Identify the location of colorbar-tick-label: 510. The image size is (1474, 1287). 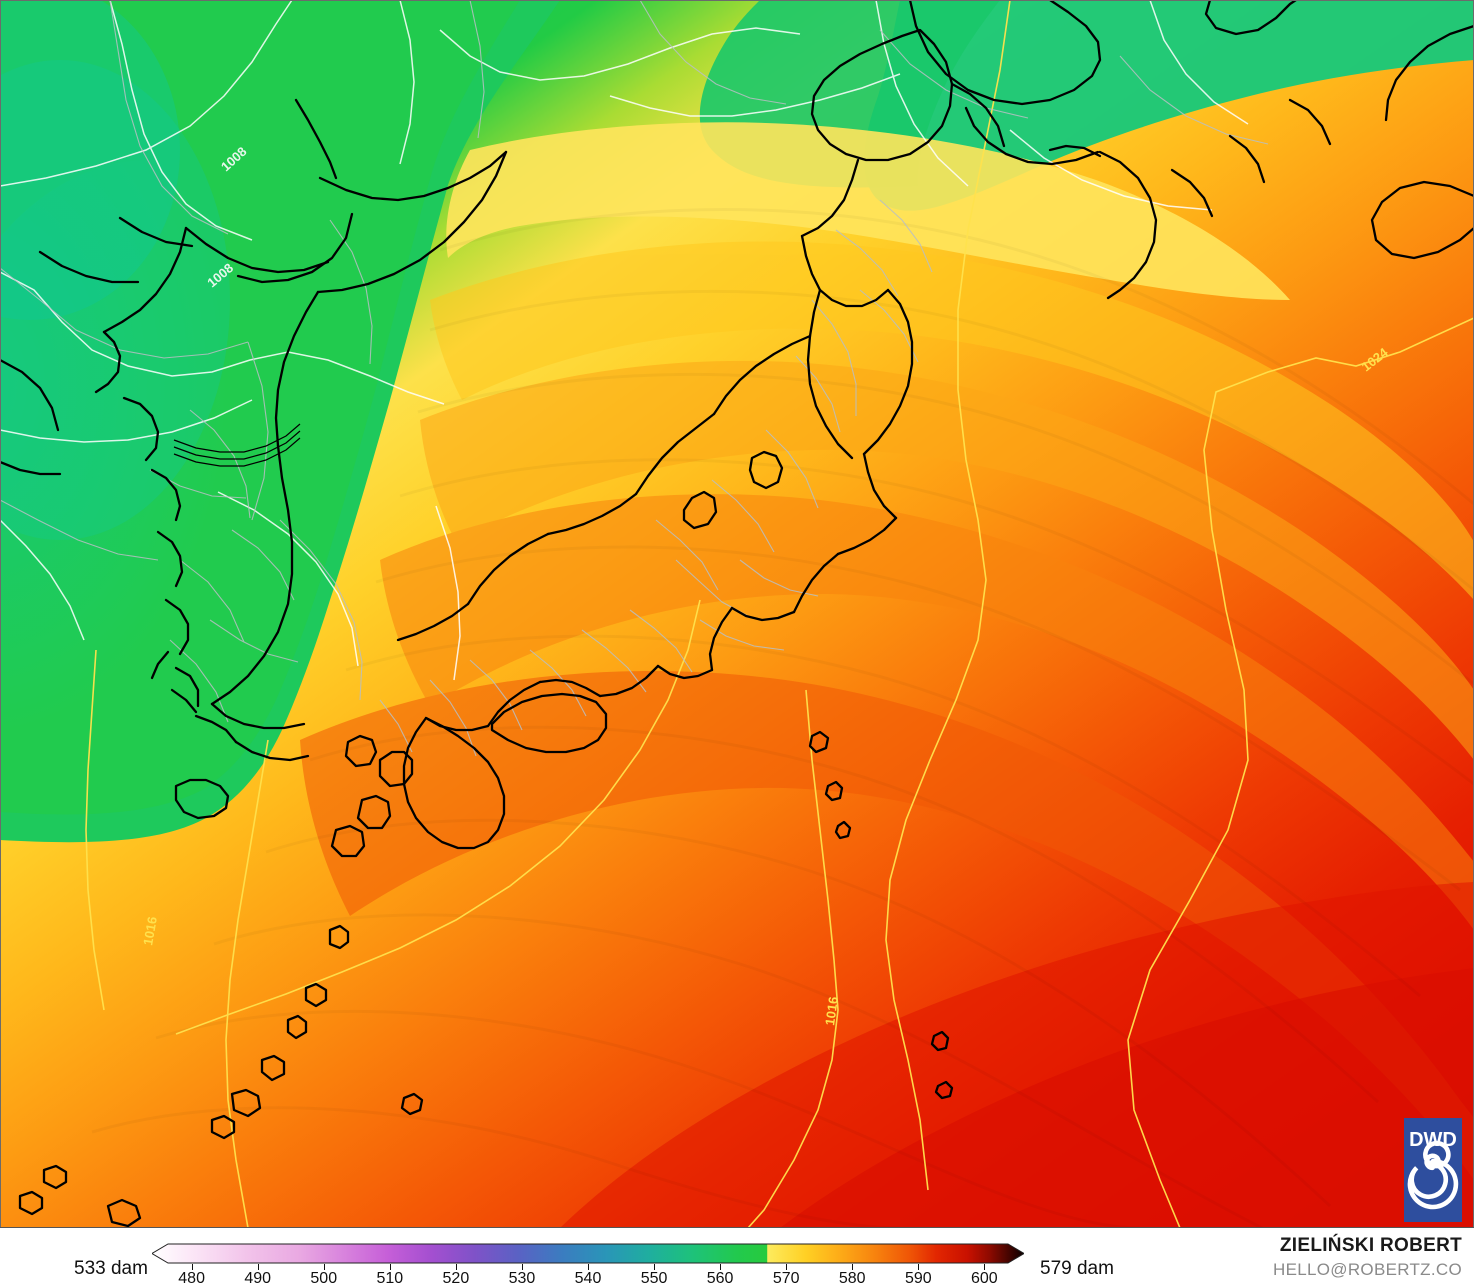
(390, 1278).